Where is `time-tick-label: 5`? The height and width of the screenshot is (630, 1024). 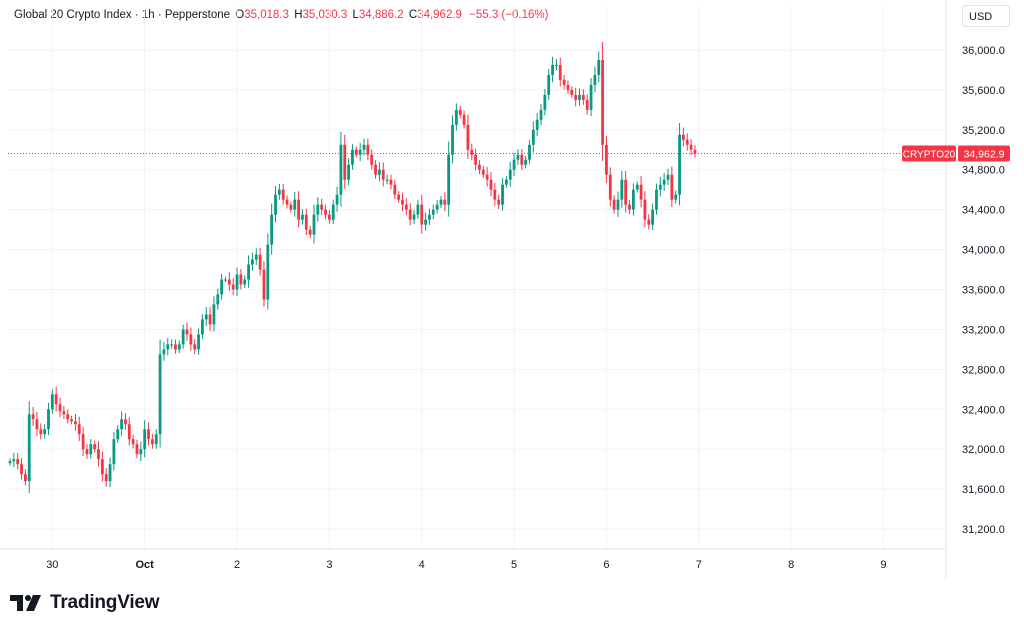 time-tick-label: 5 is located at coordinates (514, 565).